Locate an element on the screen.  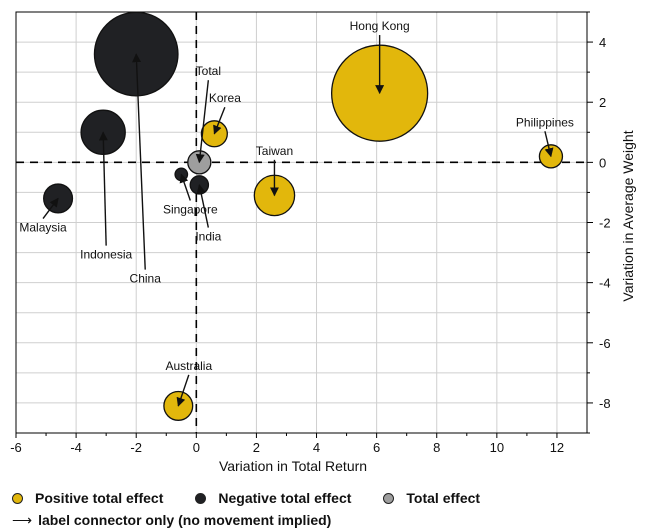
x-tick-label: 8 is located at coordinates (436, 447).